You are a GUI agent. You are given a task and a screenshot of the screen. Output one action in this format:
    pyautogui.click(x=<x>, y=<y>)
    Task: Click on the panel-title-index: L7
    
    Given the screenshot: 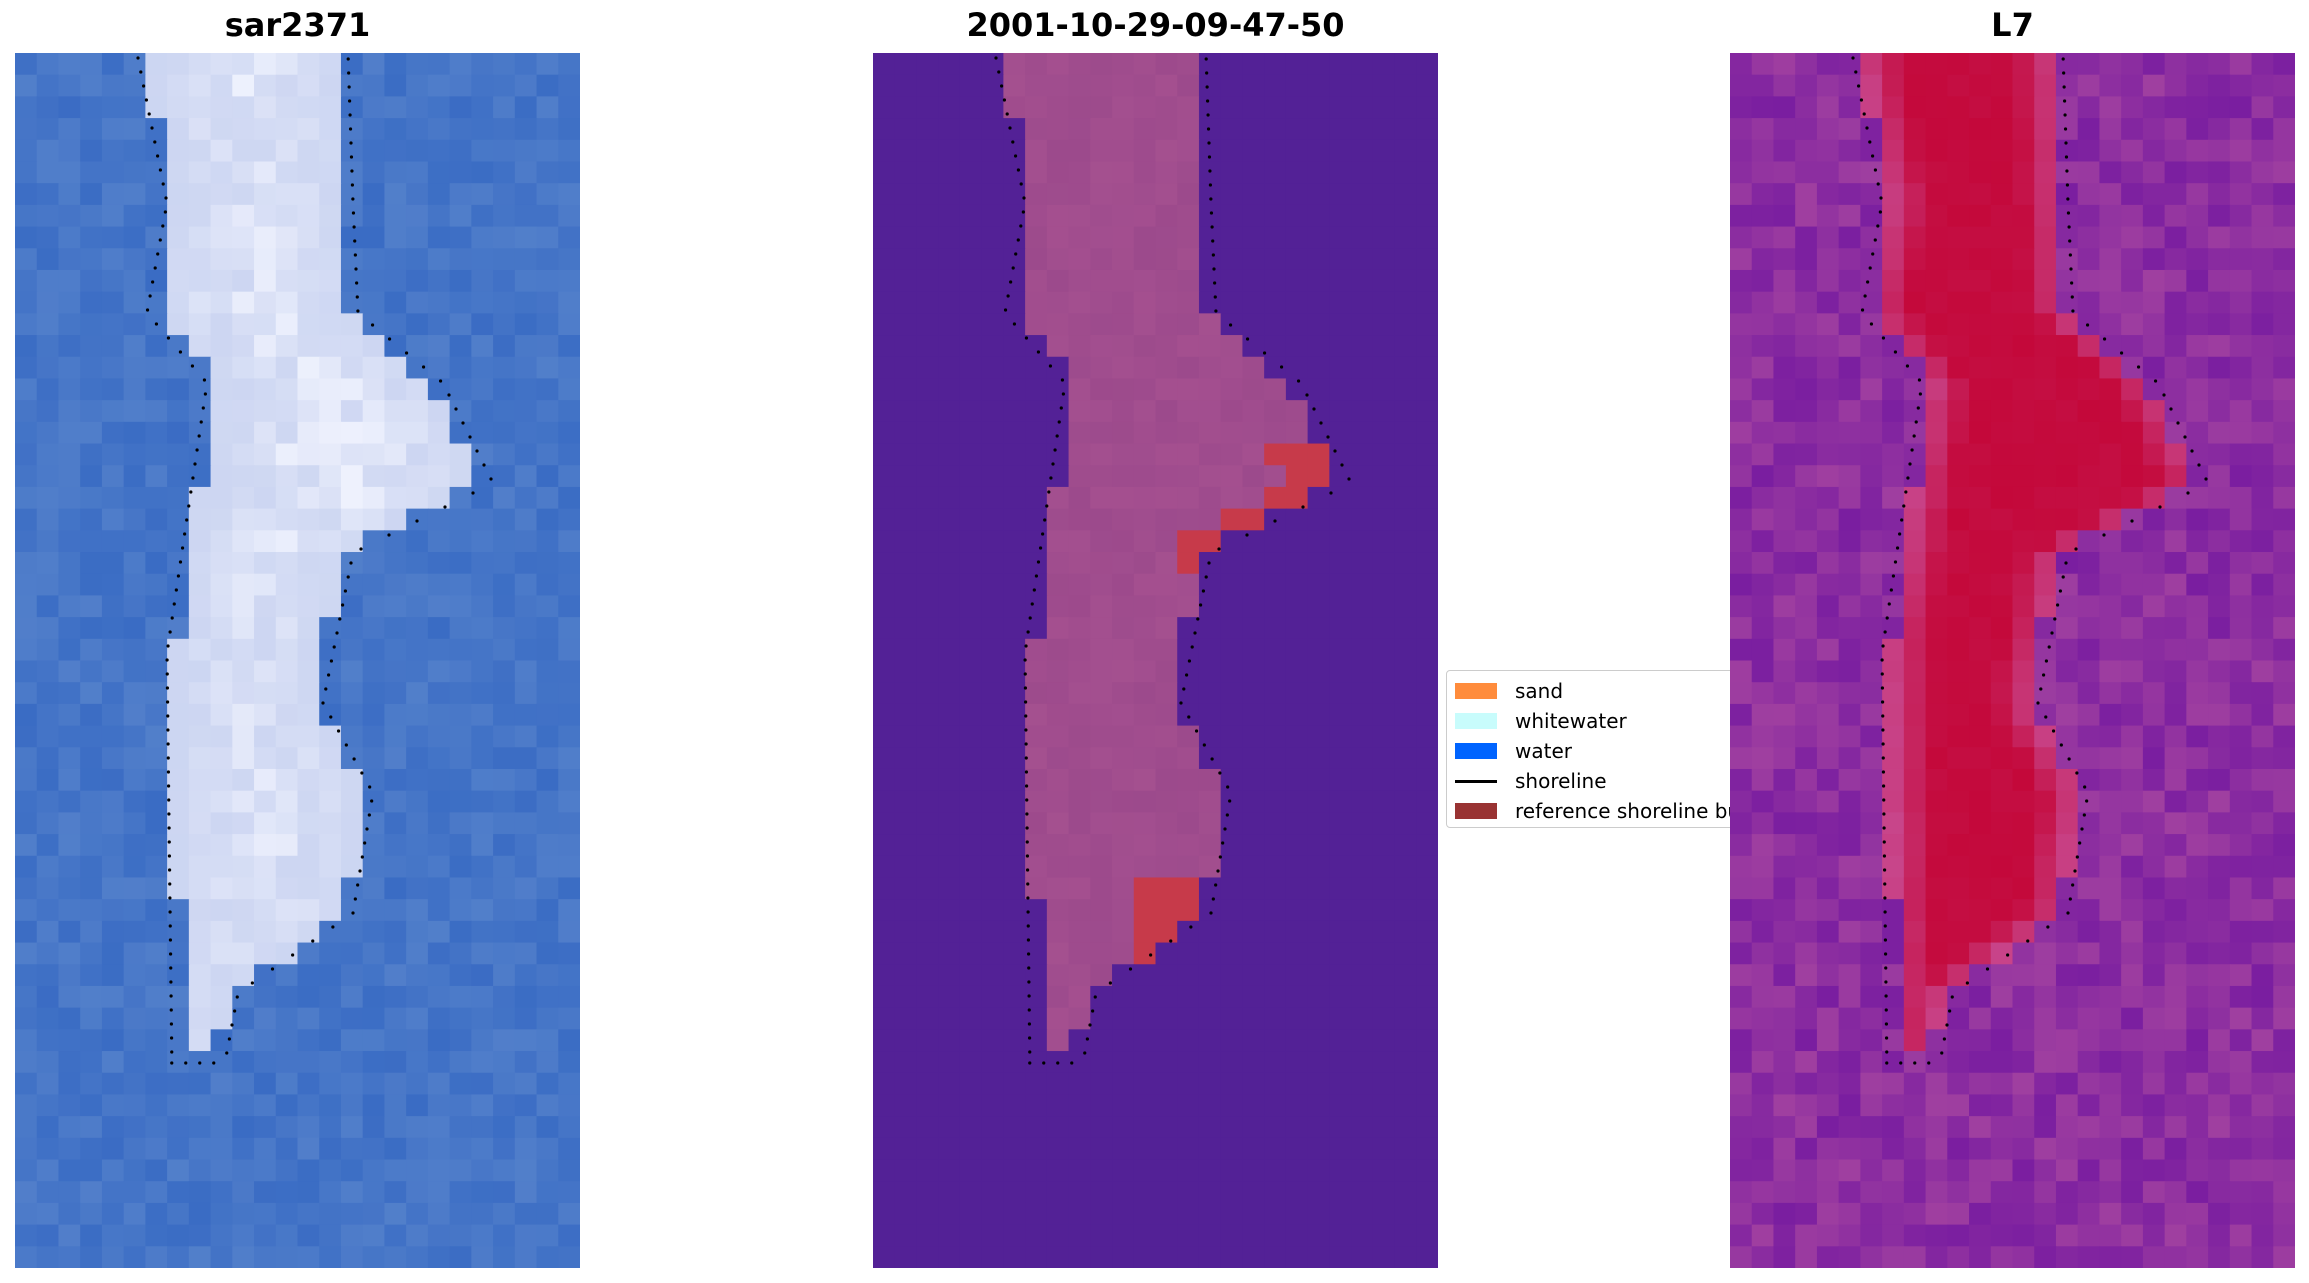 What is the action you would take?
    pyautogui.click(x=2012, y=25)
    